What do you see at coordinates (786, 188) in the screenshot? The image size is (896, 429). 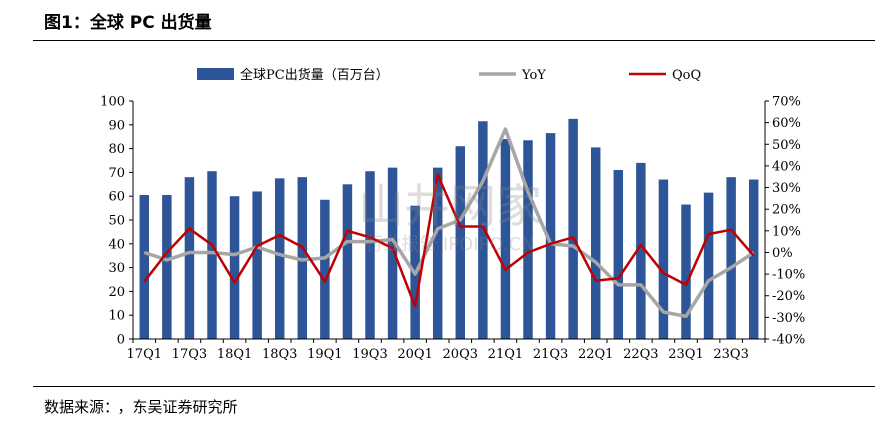 I see `right-tick-label: 30%` at bounding box center [786, 188].